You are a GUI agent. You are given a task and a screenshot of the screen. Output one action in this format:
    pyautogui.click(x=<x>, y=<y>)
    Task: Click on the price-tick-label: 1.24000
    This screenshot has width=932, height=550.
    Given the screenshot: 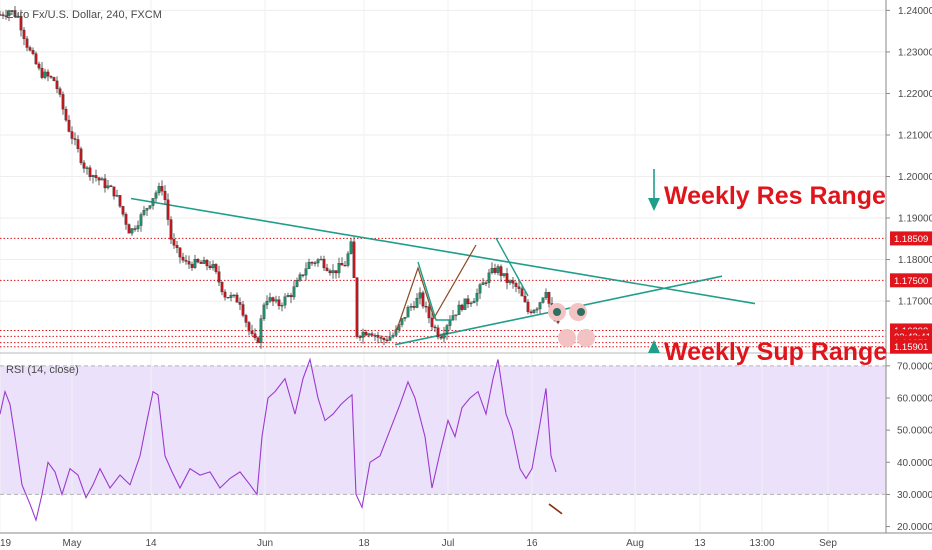 What is the action you would take?
    pyautogui.click(x=915, y=11)
    